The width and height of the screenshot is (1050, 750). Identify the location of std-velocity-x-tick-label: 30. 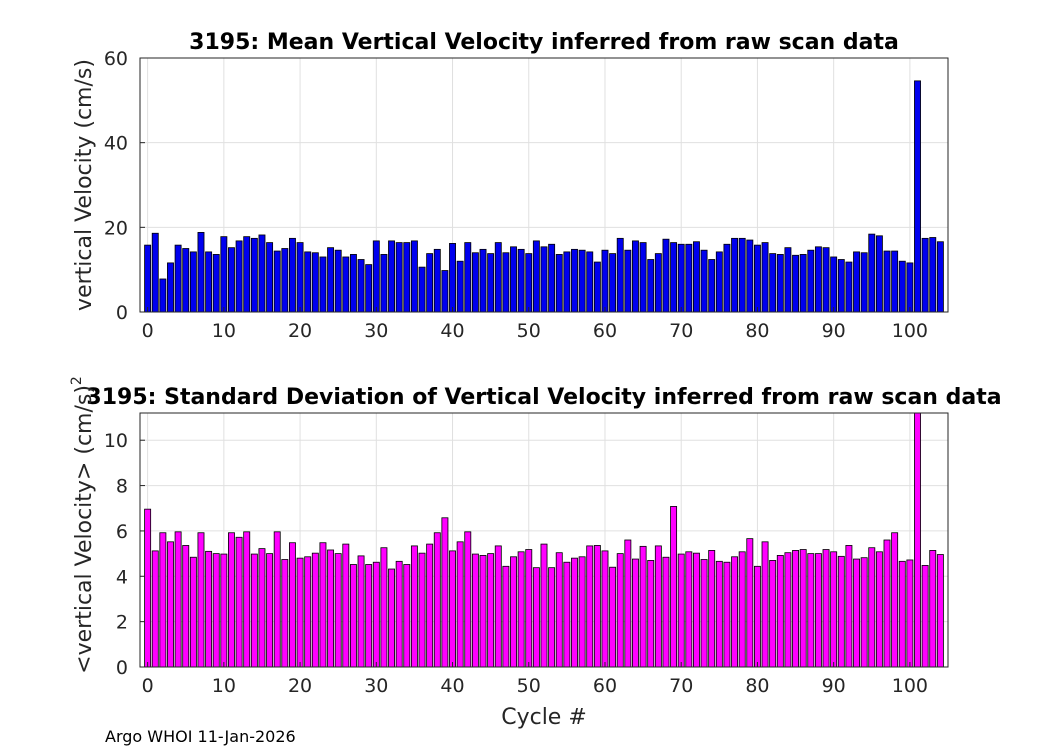
(376, 686).